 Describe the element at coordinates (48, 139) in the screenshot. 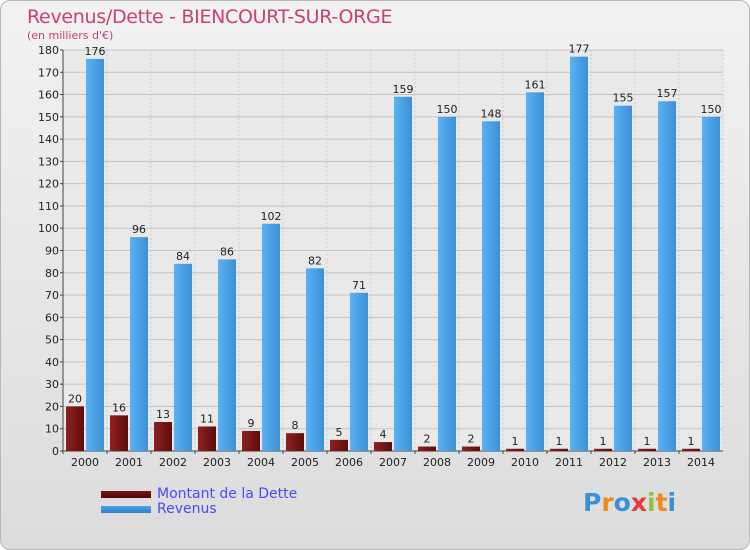

I see `y-tick-label: 140` at that location.